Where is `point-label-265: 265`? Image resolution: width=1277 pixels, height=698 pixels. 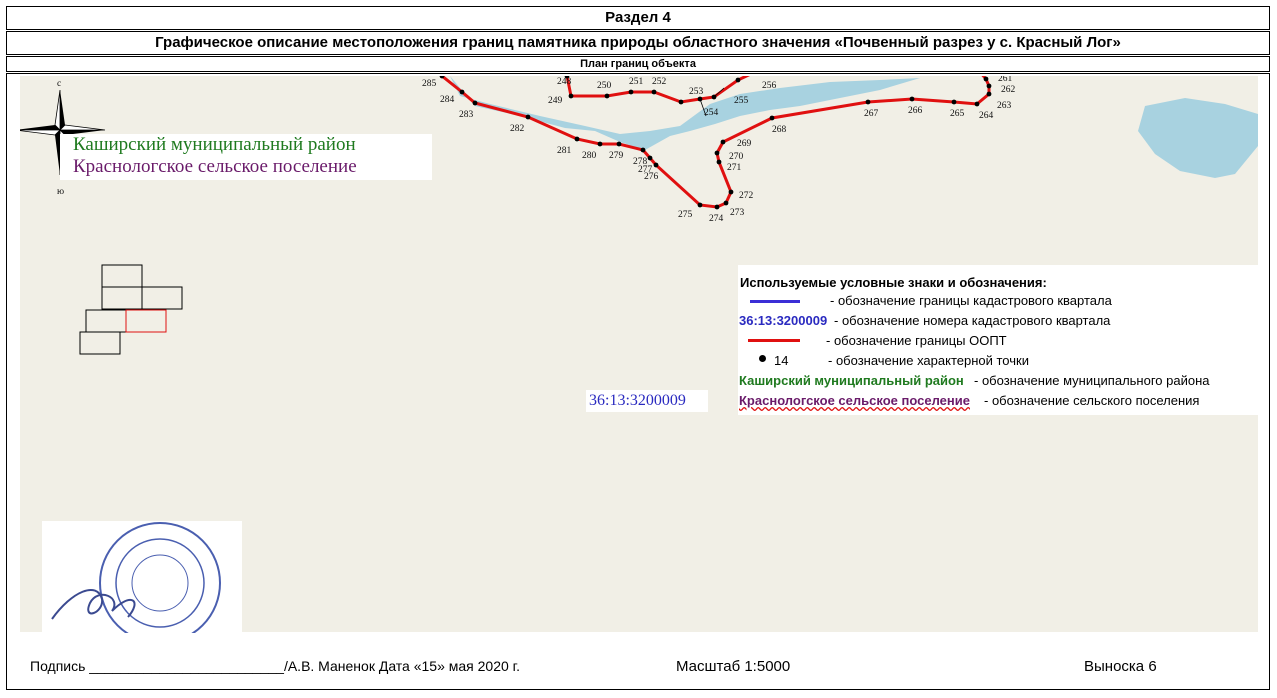 point-label-265: 265 is located at coordinates (957, 114).